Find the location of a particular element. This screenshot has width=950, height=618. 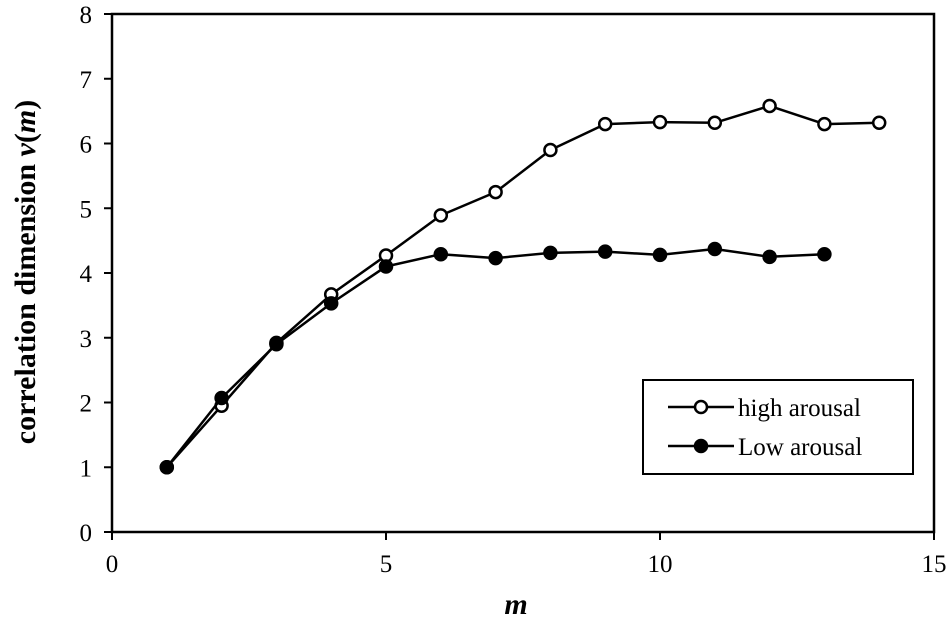

x-tick-label: 10 is located at coordinates (660, 564).